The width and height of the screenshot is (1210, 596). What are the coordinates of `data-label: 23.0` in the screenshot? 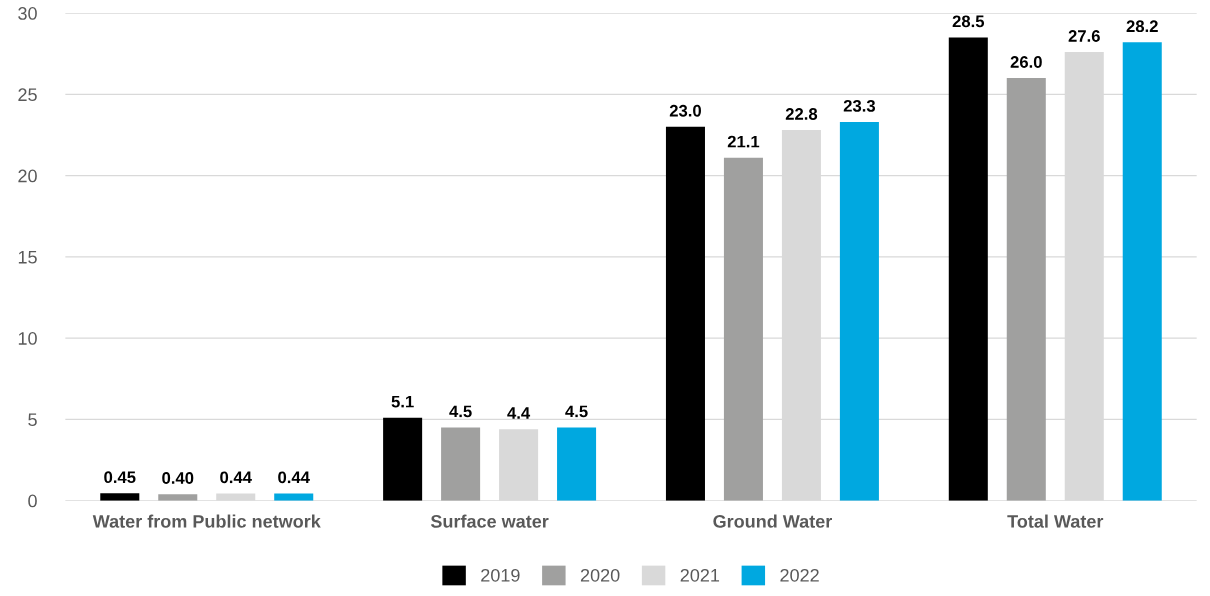 It's located at (685, 110).